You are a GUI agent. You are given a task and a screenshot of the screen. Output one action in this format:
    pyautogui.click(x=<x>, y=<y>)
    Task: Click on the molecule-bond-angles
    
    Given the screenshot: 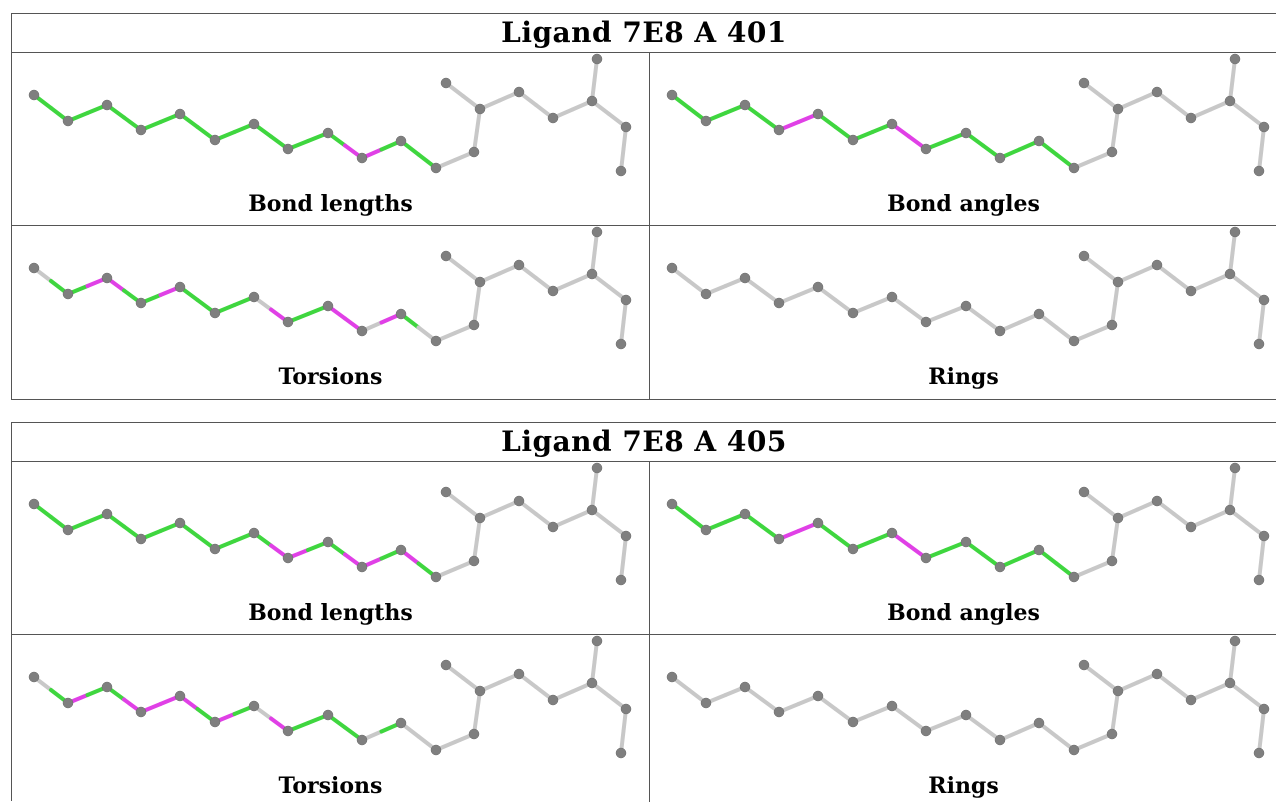 What is the action you would take?
    pyautogui.click(x=968, y=524)
    